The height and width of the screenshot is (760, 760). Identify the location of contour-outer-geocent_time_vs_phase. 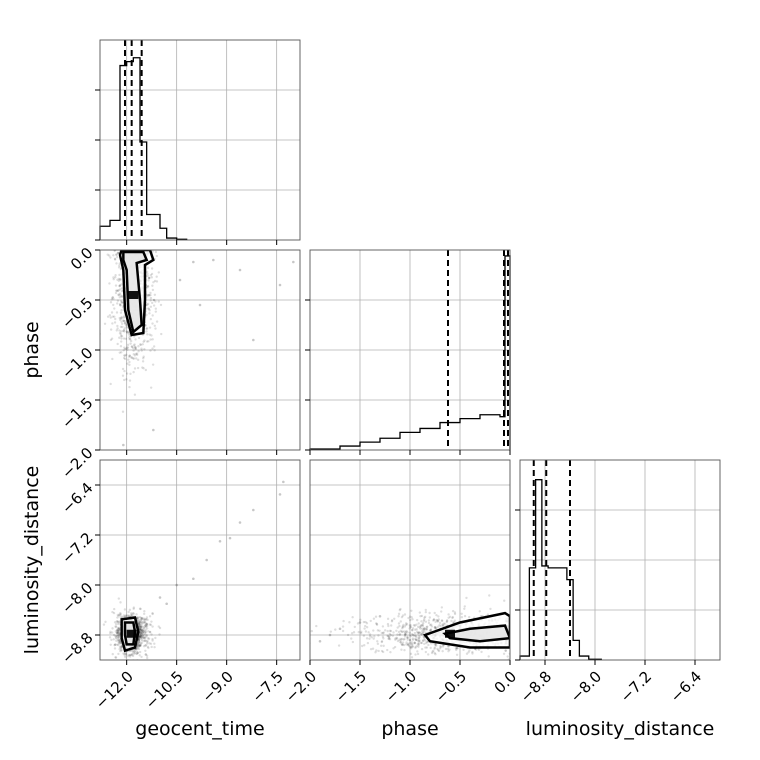
(136, 293).